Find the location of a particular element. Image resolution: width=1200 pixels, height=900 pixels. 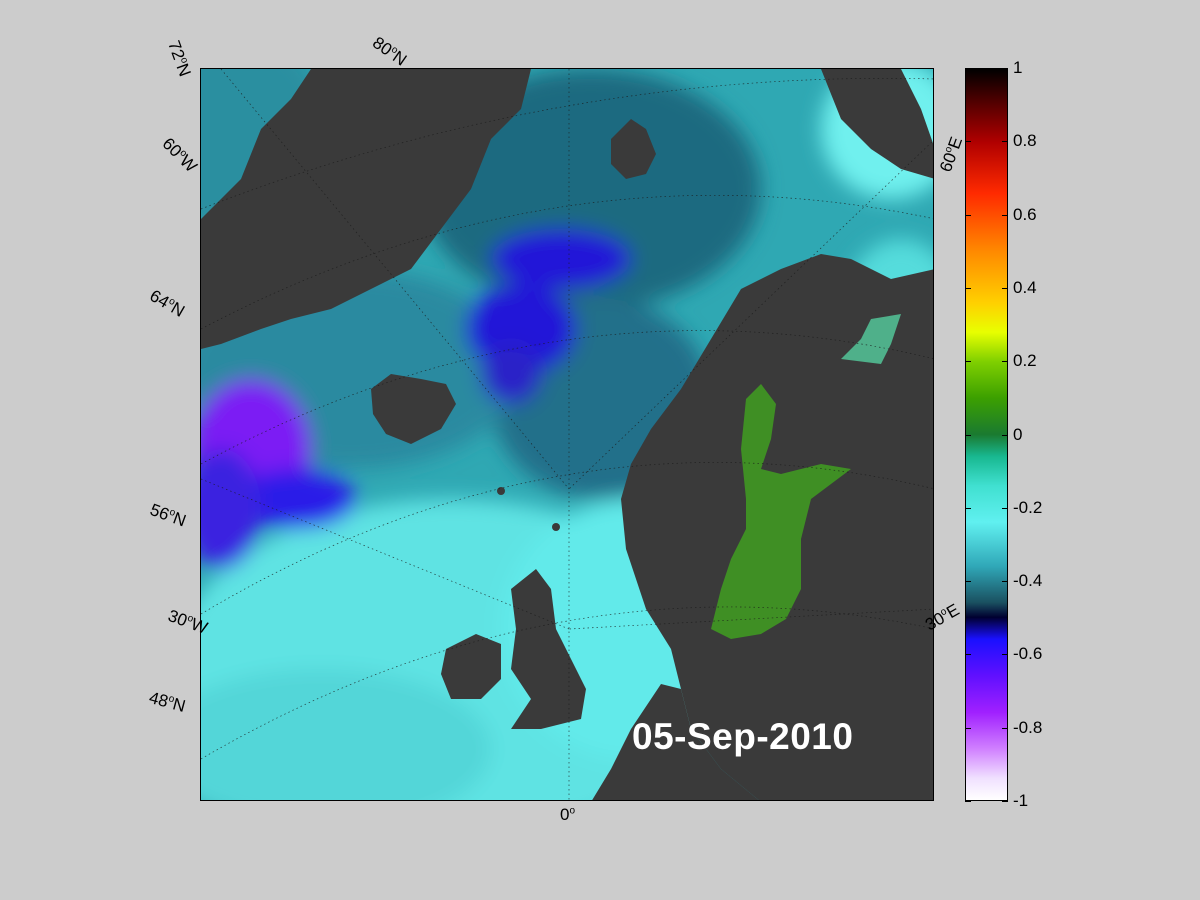

lat-64n-label: 64oN is located at coordinates (167, 303).